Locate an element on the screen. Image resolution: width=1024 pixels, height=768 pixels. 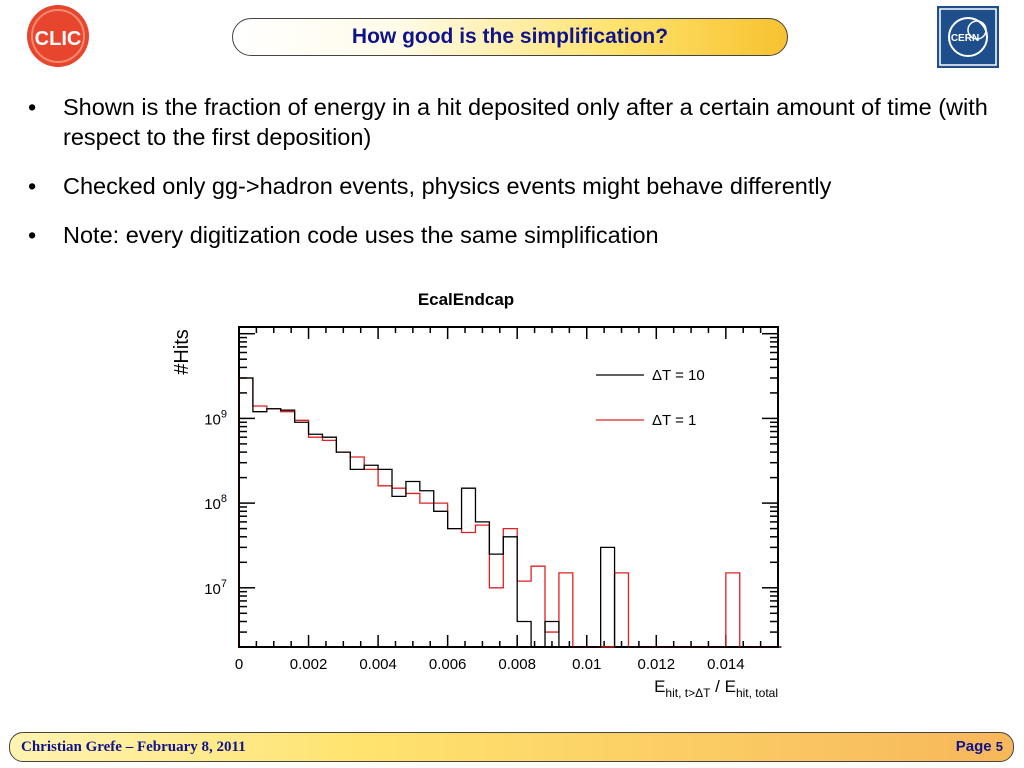
cern-logo: CERN is located at coordinates (968, 37).